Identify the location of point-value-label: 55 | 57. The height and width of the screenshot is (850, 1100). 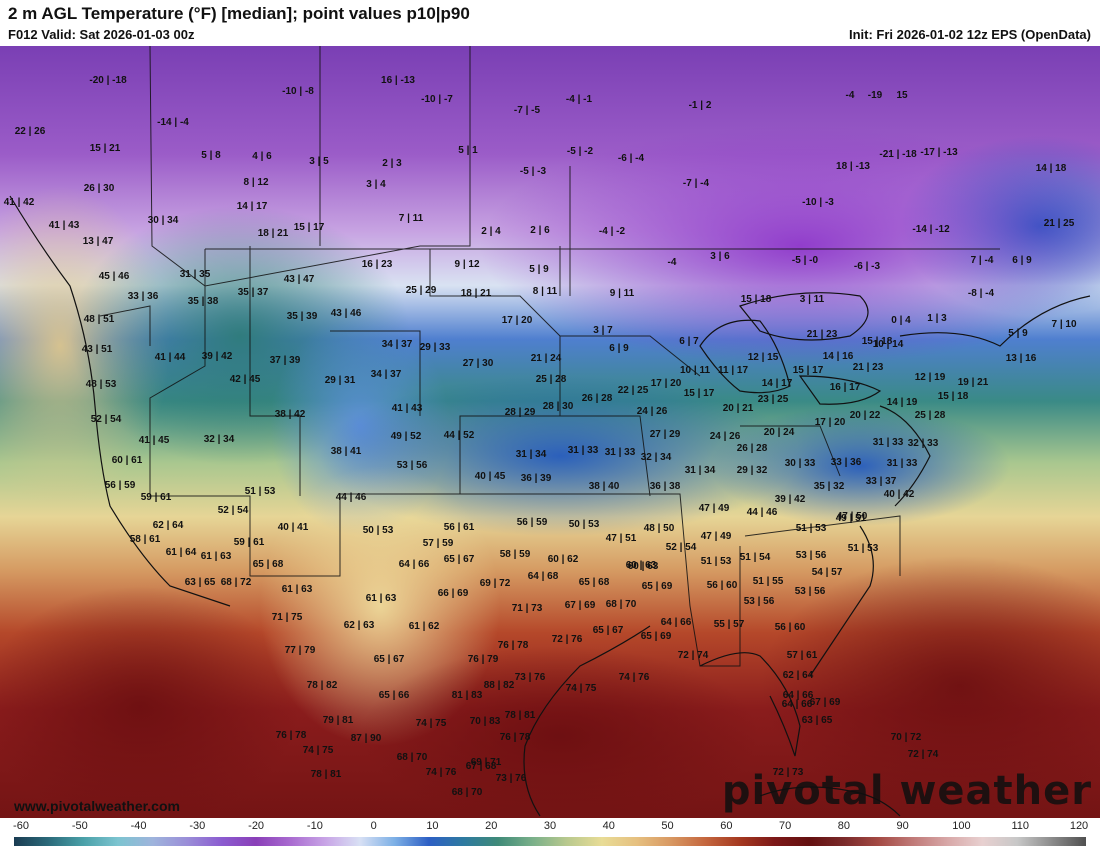
(729, 624).